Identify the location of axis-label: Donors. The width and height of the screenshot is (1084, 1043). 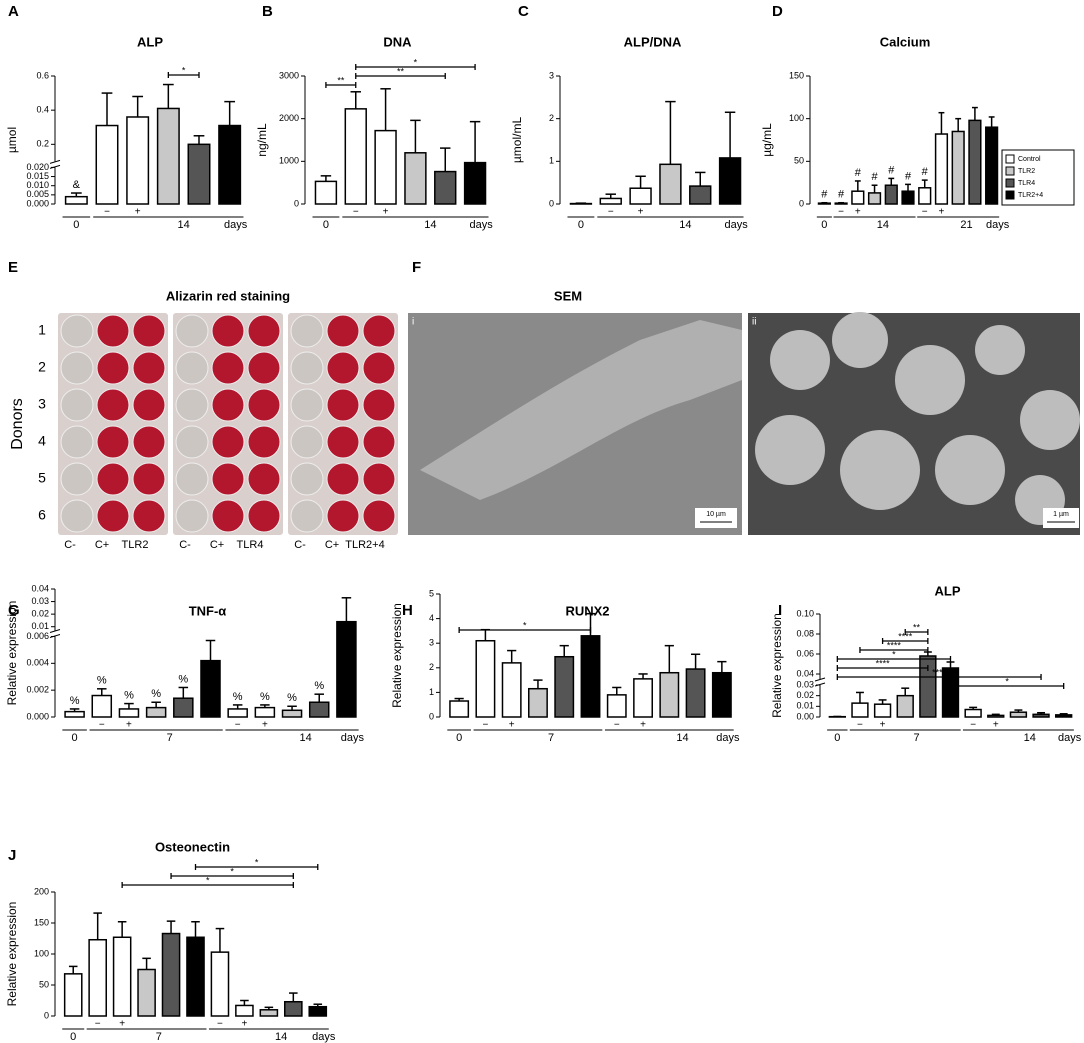
(17, 424).